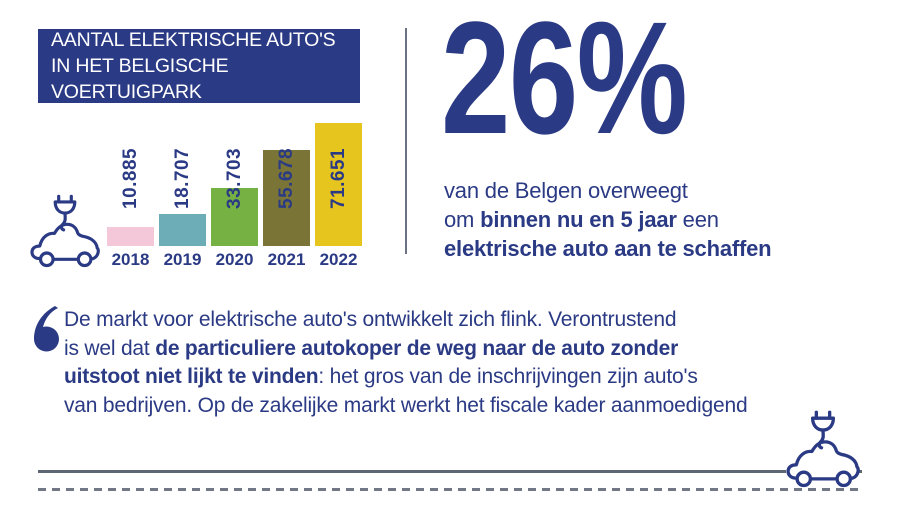 This screenshot has height=507, width=900. What do you see at coordinates (130, 259) in the screenshot?
I see `x-axis-tick-label: 2018` at bounding box center [130, 259].